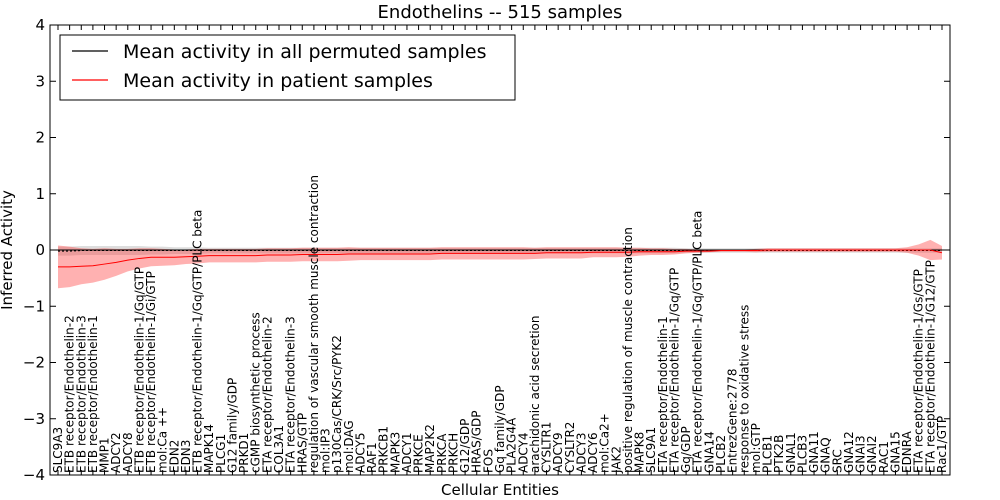  What do you see at coordinates (442, 453) in the screenshot?
I see `x-tick-label: PRKCA` at bounding box center [442, 453].